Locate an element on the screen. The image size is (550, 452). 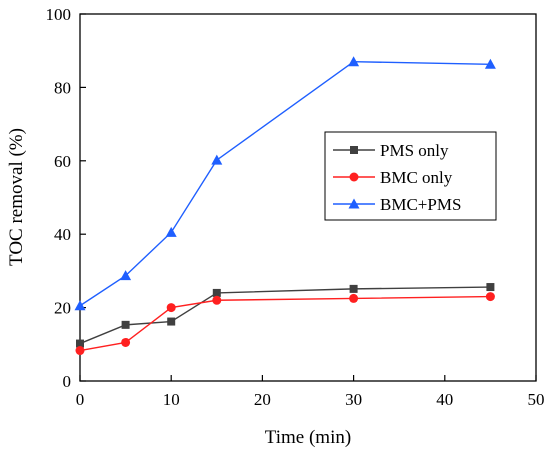
y-axis-label: TOC removal (%) is located at coordinates (16, 197).